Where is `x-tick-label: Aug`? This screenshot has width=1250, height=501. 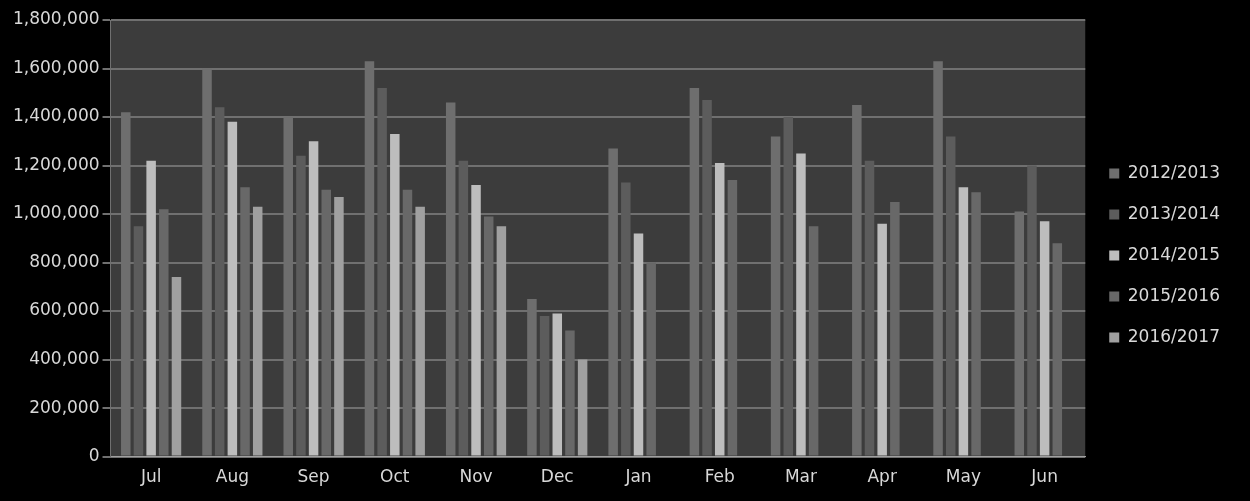 x-tick-label: Aug is located at coordinates (232, 476).